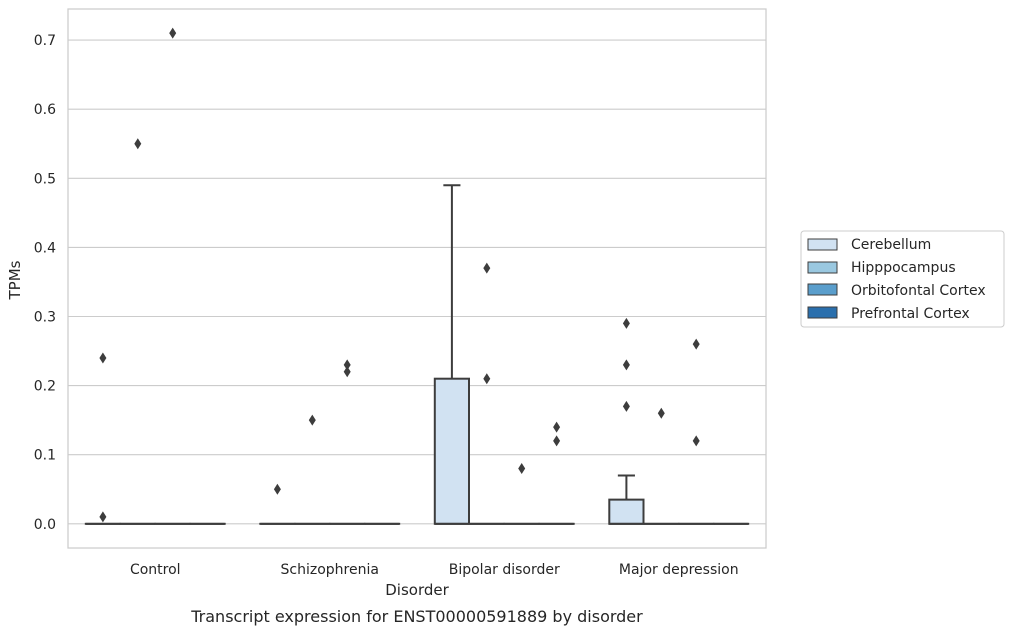  What do you see at coordinates (822, 312) in the screenshot?
I see `legend-swatch-prefrontal` at bounding box center [822, 312].